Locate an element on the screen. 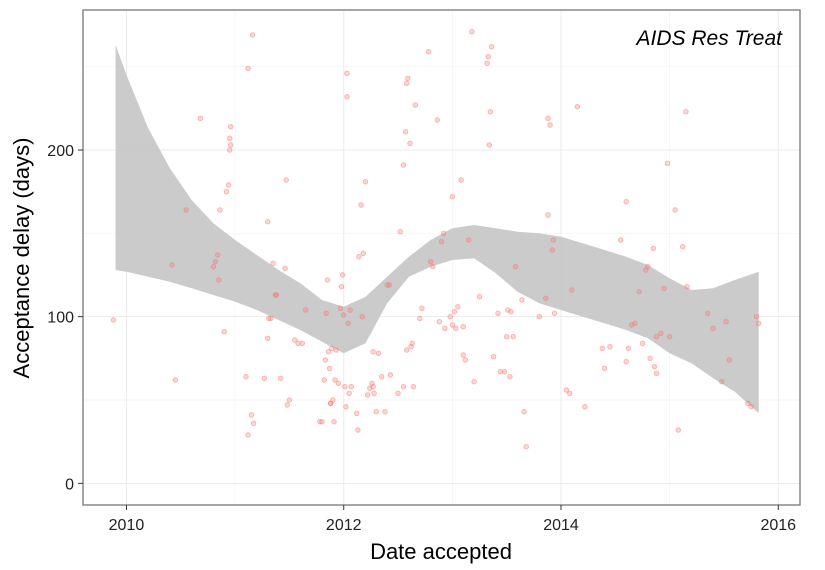  x-tick-label: 2016 is located at coordinates (778, 525).